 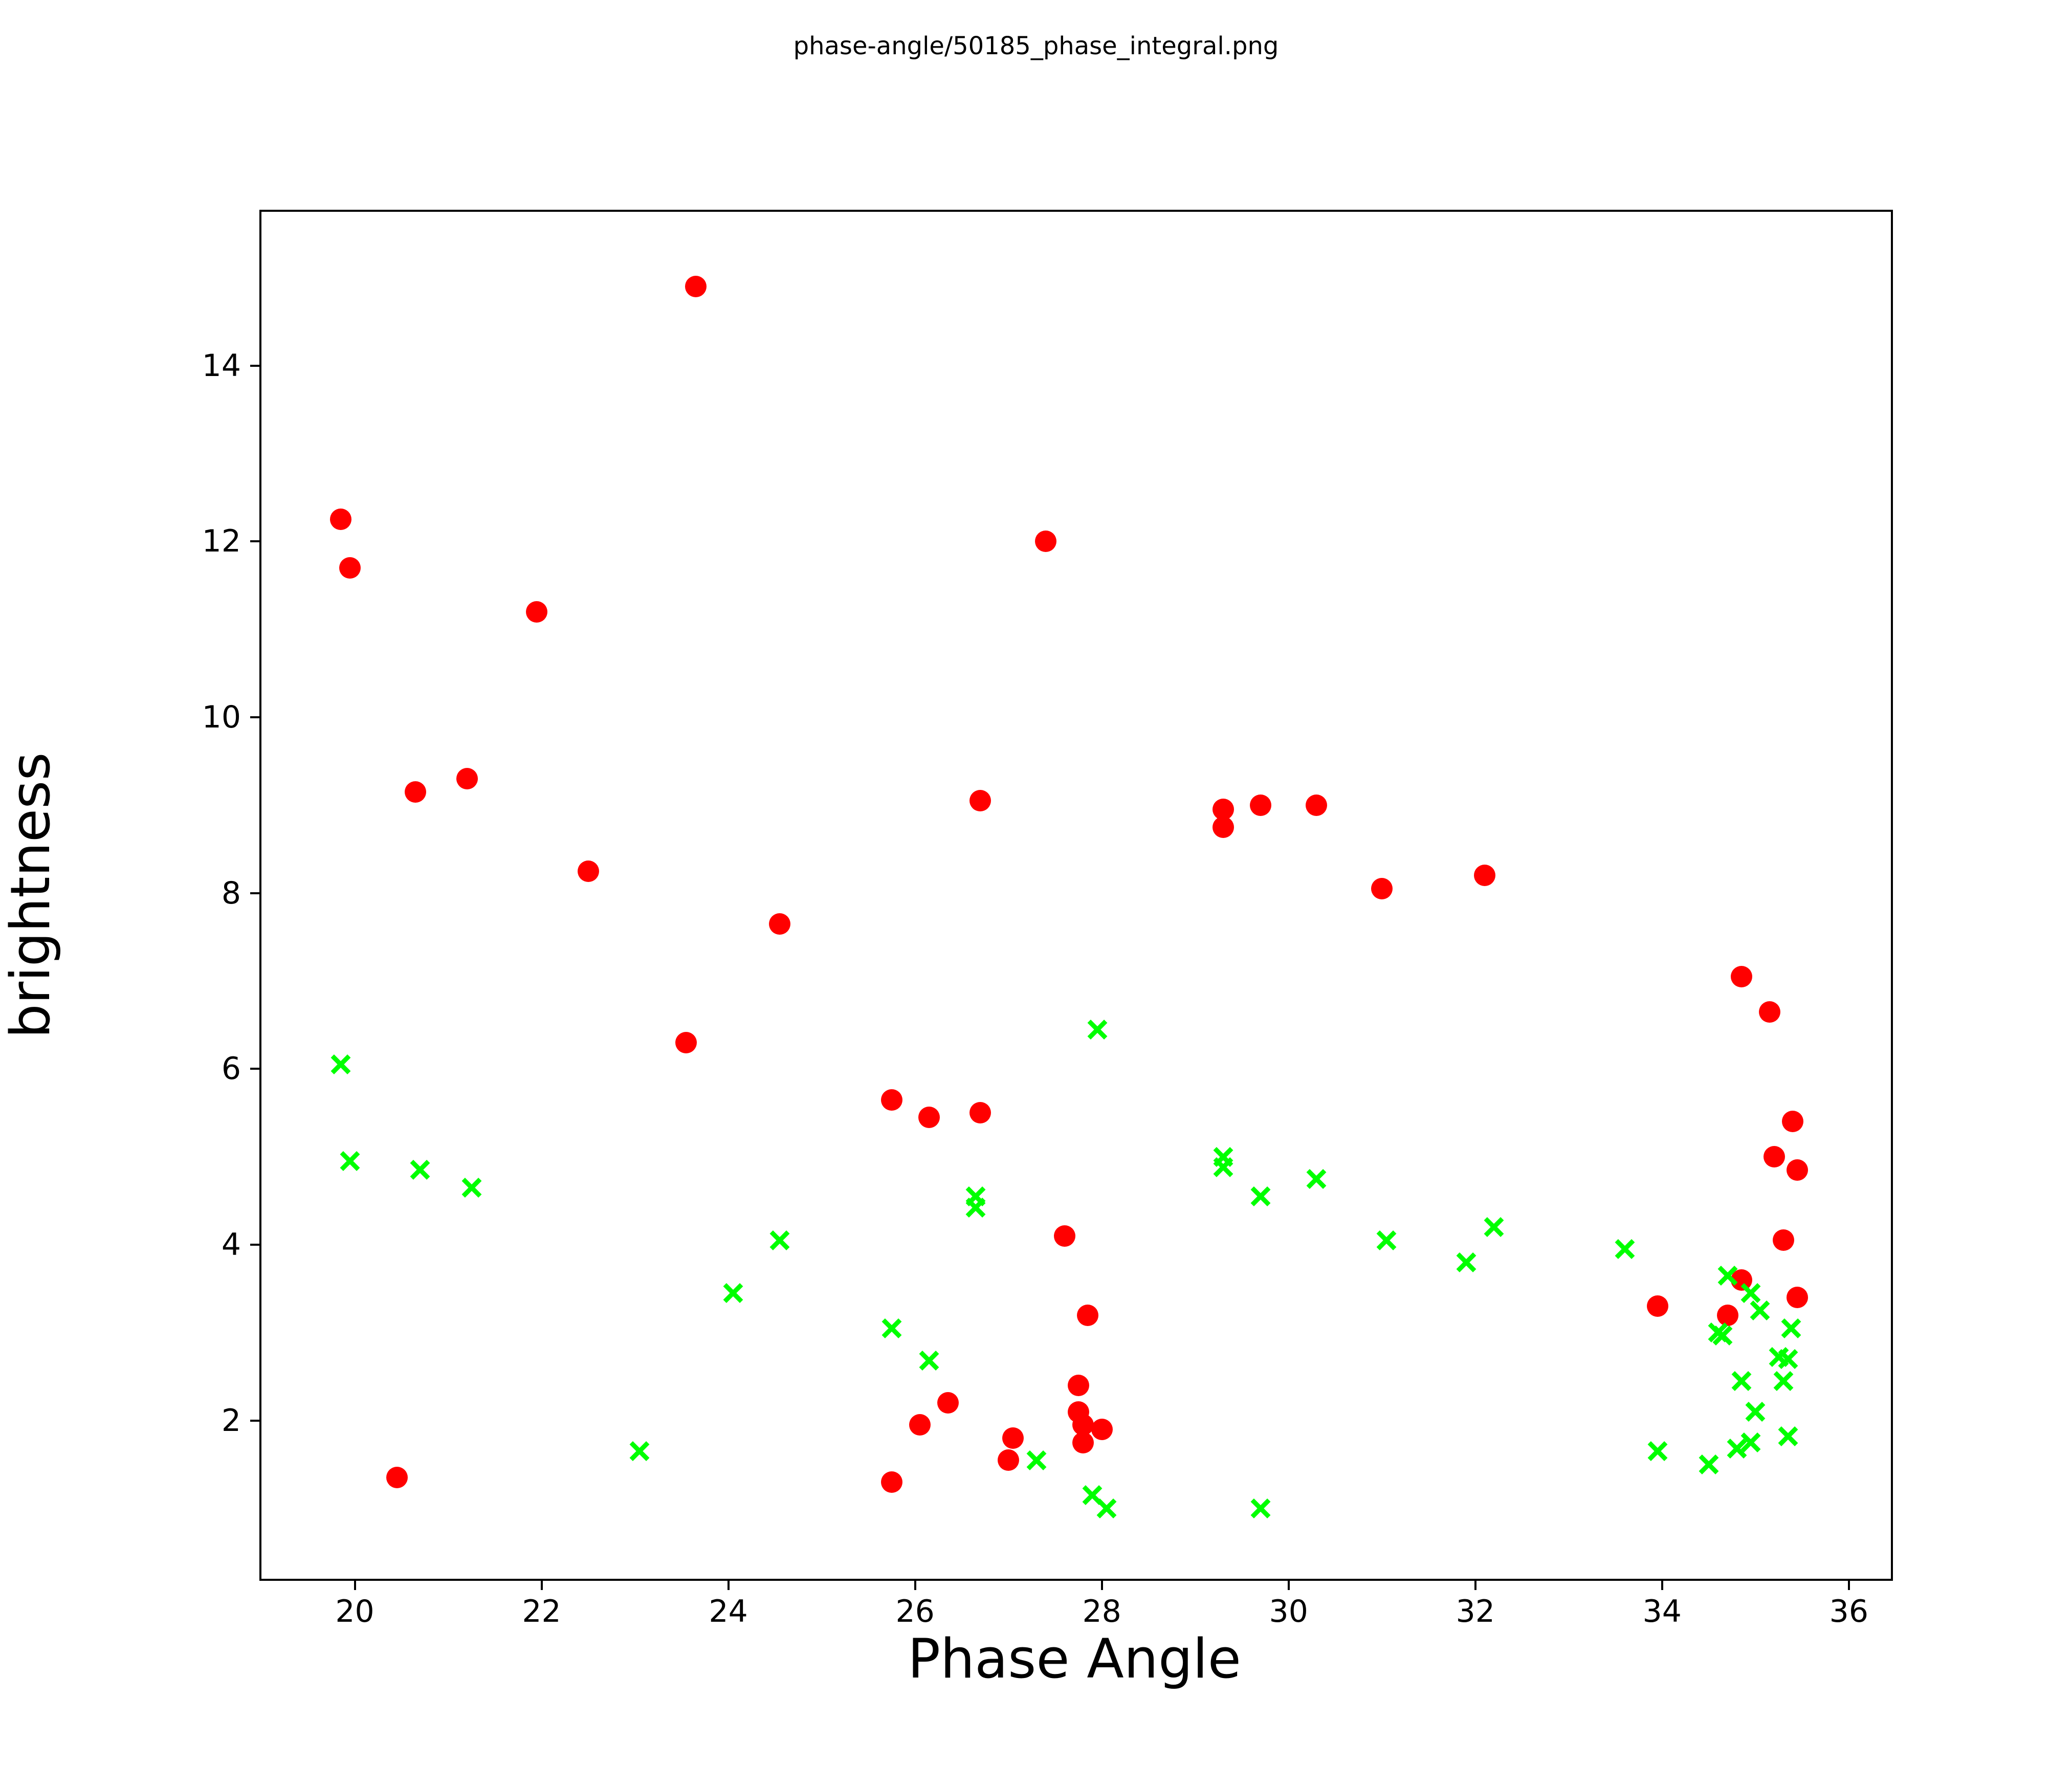 What do you see at coordinates (915, 1611) in the screenshot?
I see `x-tick-label: 26` at bounding box center [915, 1611].